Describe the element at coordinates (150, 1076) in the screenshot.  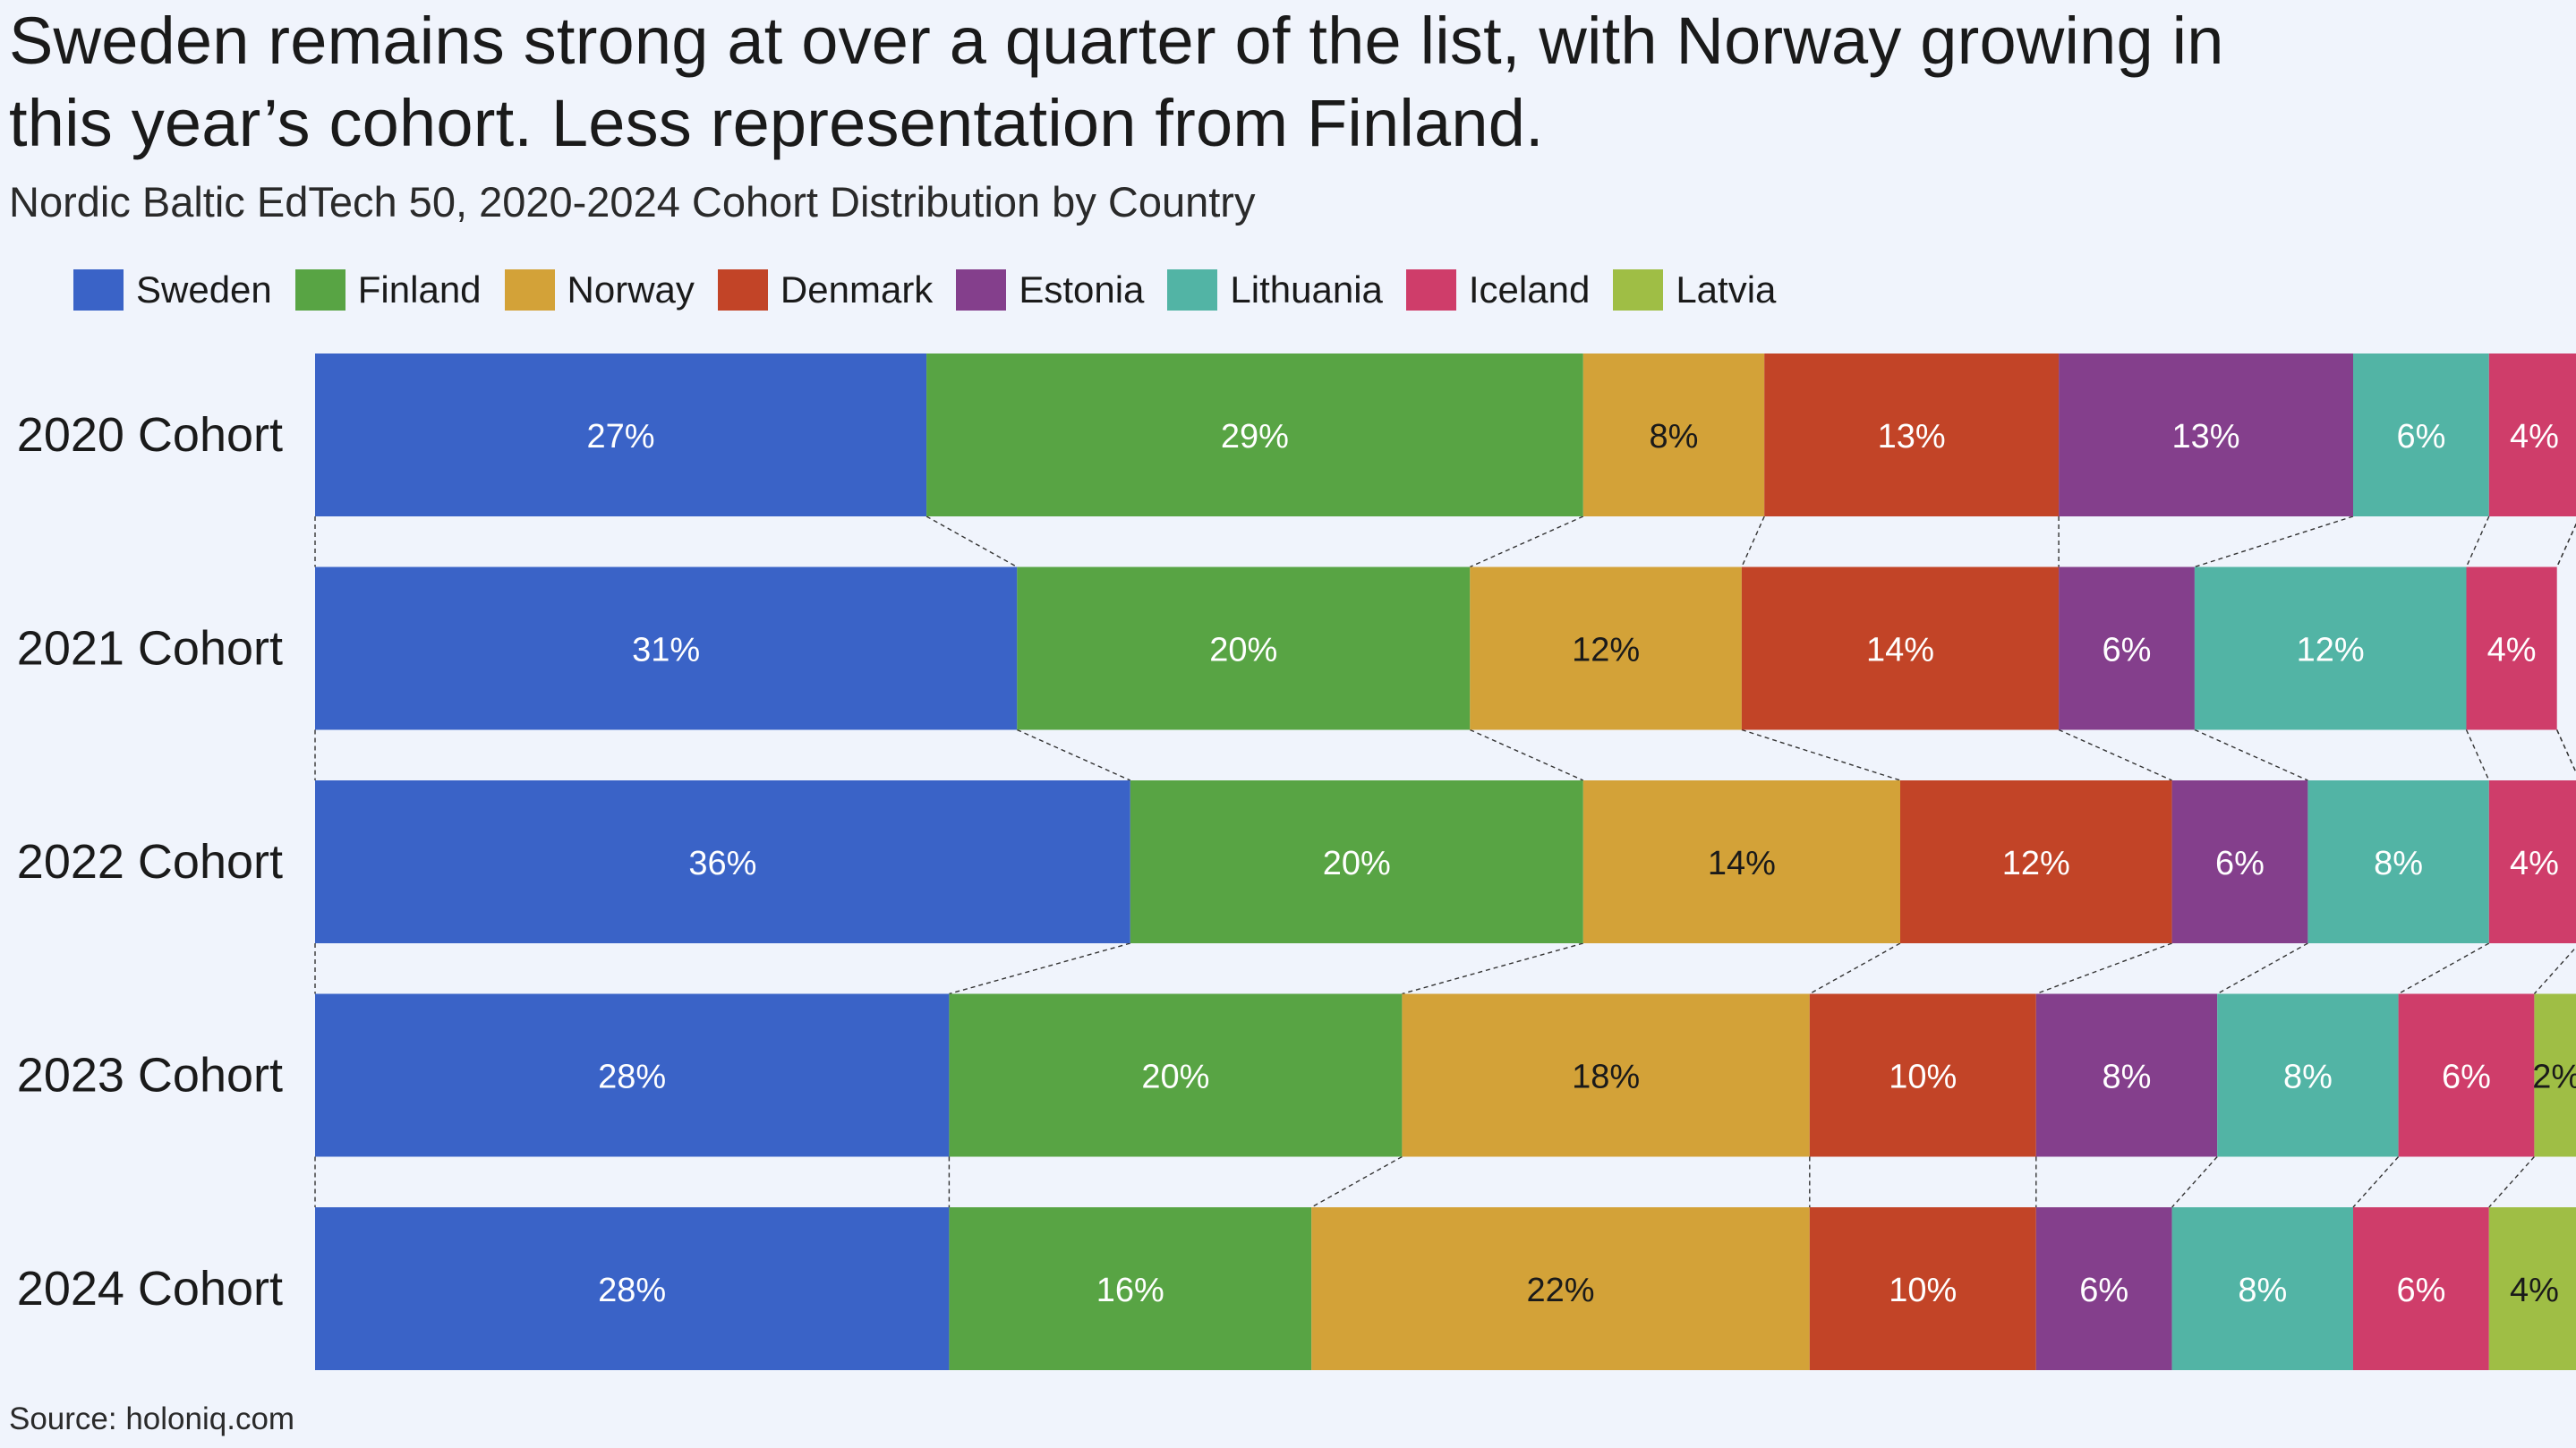
I see `category-label: 2023 Cohort` at that location.